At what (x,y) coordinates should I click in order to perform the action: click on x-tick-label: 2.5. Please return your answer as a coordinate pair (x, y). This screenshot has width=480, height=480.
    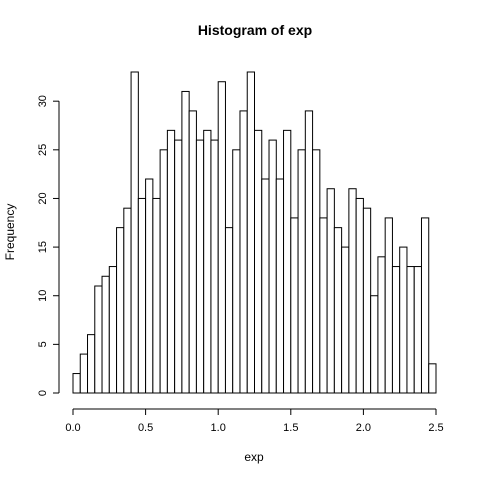
    Looking at the image, I should click on (435, 428).